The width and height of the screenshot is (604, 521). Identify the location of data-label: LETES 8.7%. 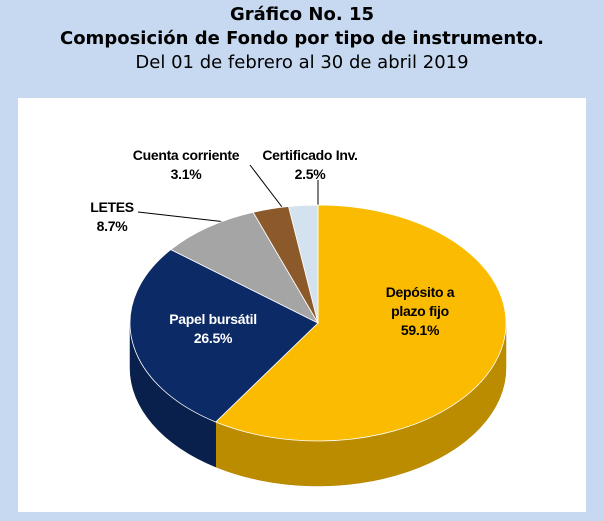
(112, 217).